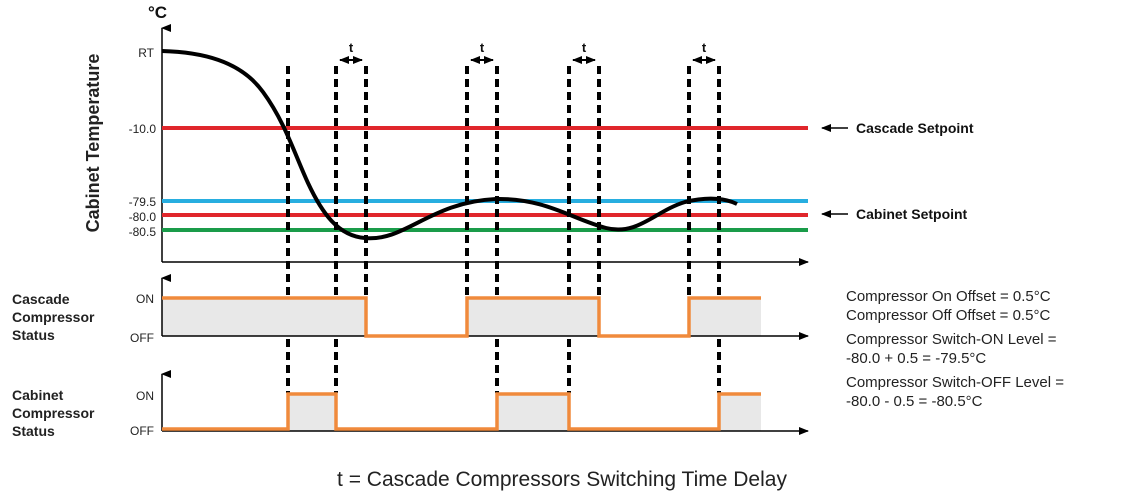 The width and height of the screenshot is (1121, 499). What do you see at coordinates (33, 335) in the screenshot?
I see `cascade-status-label-line-3: Status` at bounding box center [33, 335].